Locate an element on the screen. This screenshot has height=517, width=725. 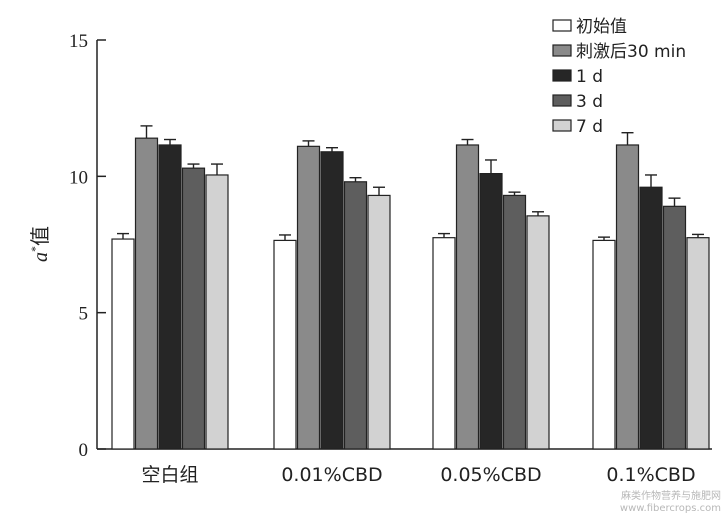
watermark-line-2: www.fibercrops.com is located at coordinates (670, 508).